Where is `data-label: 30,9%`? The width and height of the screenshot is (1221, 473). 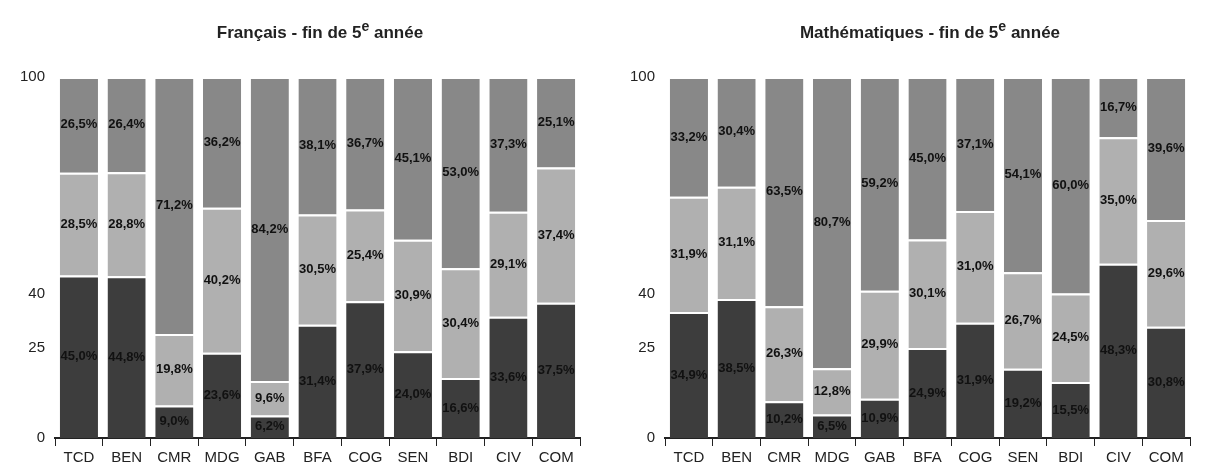
data-label: 30,9% is located at coordinates (413, 295).